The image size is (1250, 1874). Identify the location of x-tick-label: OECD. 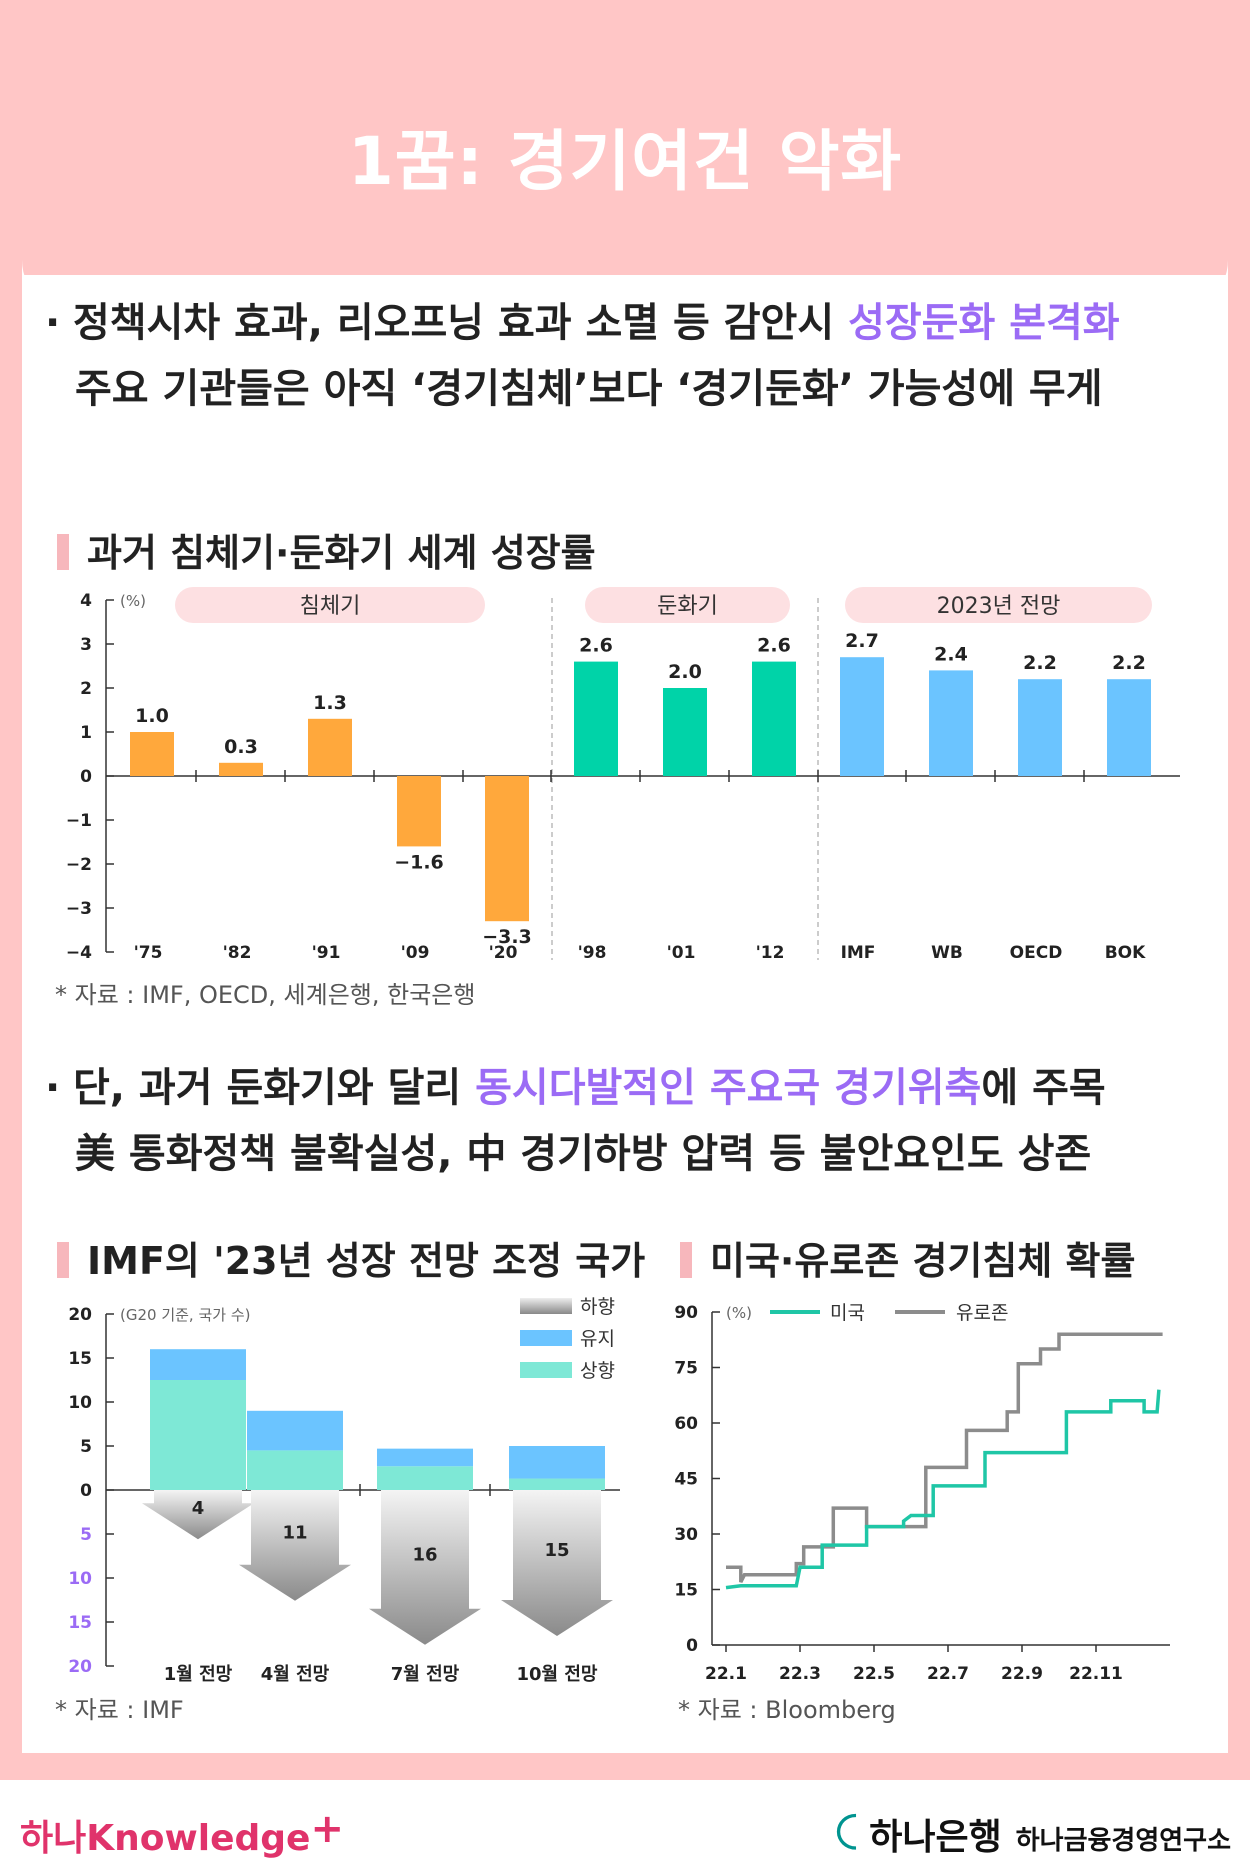
(1036, 953).